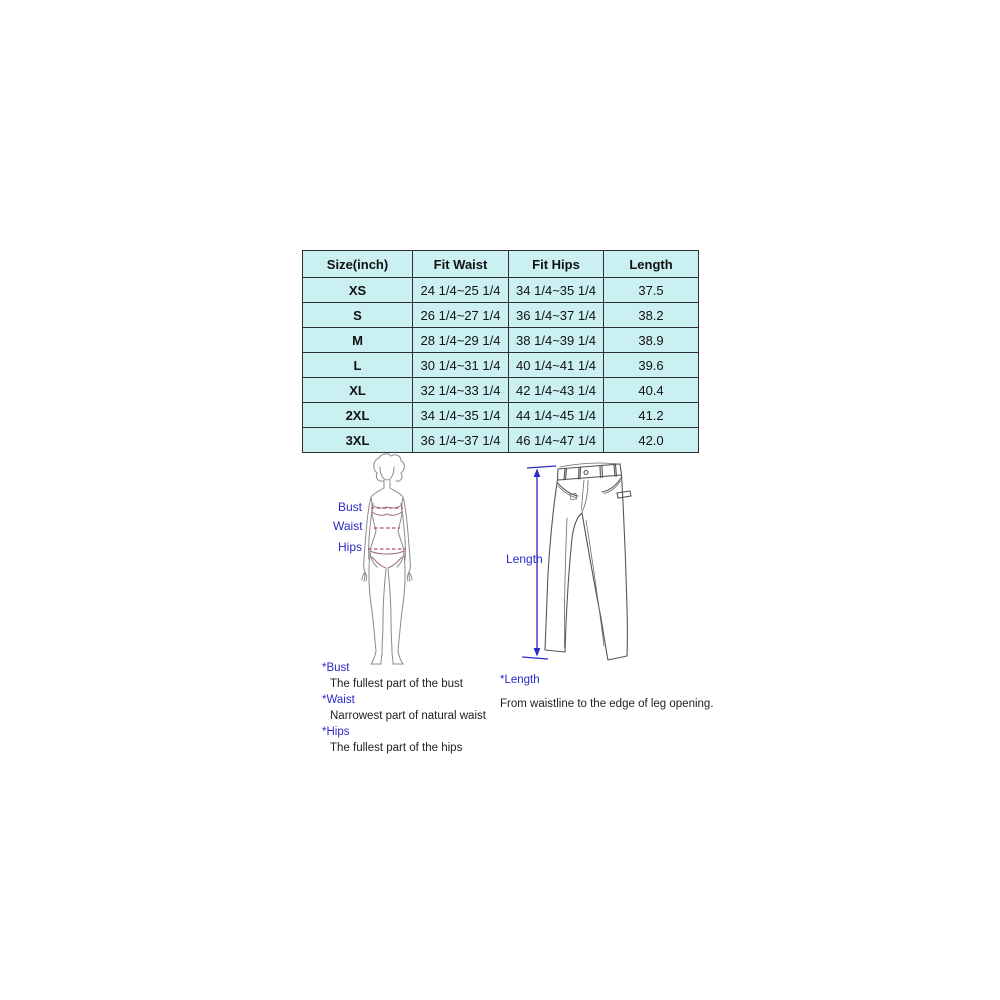  I want to click on length-note-term: *Length, so click(520, 680).